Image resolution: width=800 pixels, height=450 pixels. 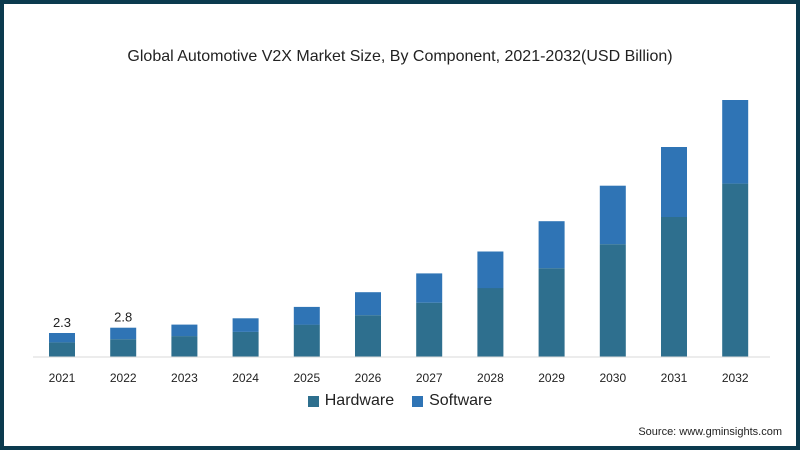 What do you see at coordinates (612, 215) in the screenshot?
I see `bar-software-2030` at bounding box center [612, 215].